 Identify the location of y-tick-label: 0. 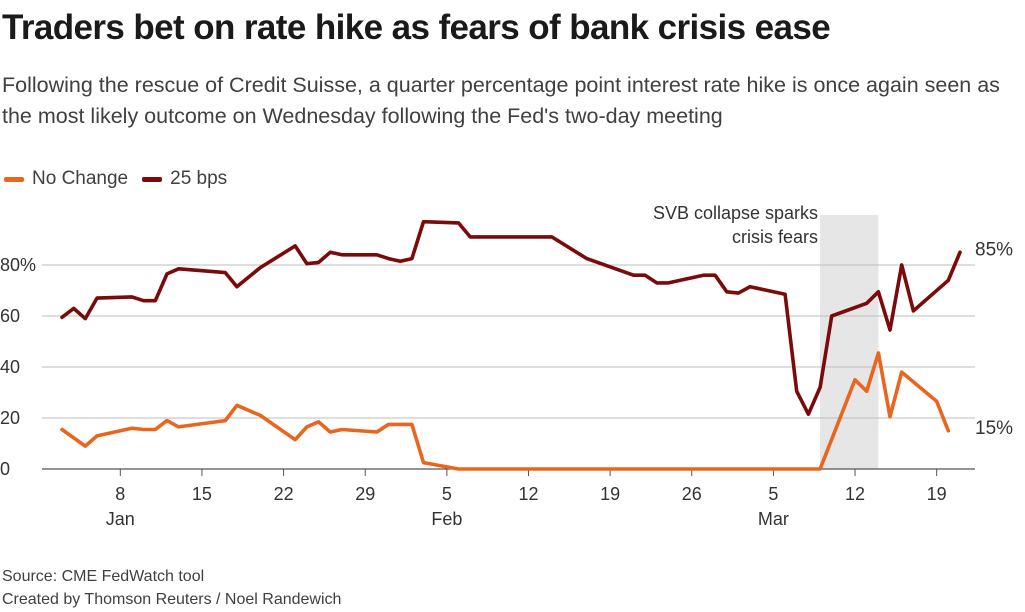
(5, 469).